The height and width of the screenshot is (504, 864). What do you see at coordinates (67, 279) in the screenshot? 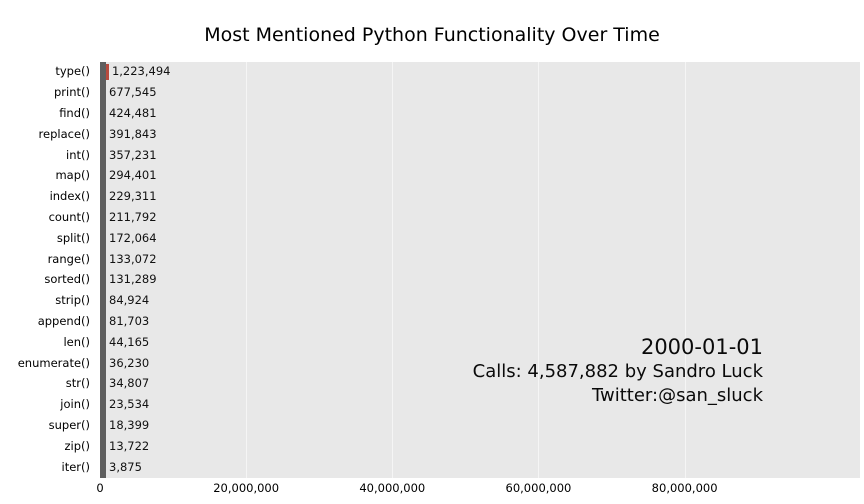
I see `y-tick-label: sorted()` at bounding box center [67, 279].